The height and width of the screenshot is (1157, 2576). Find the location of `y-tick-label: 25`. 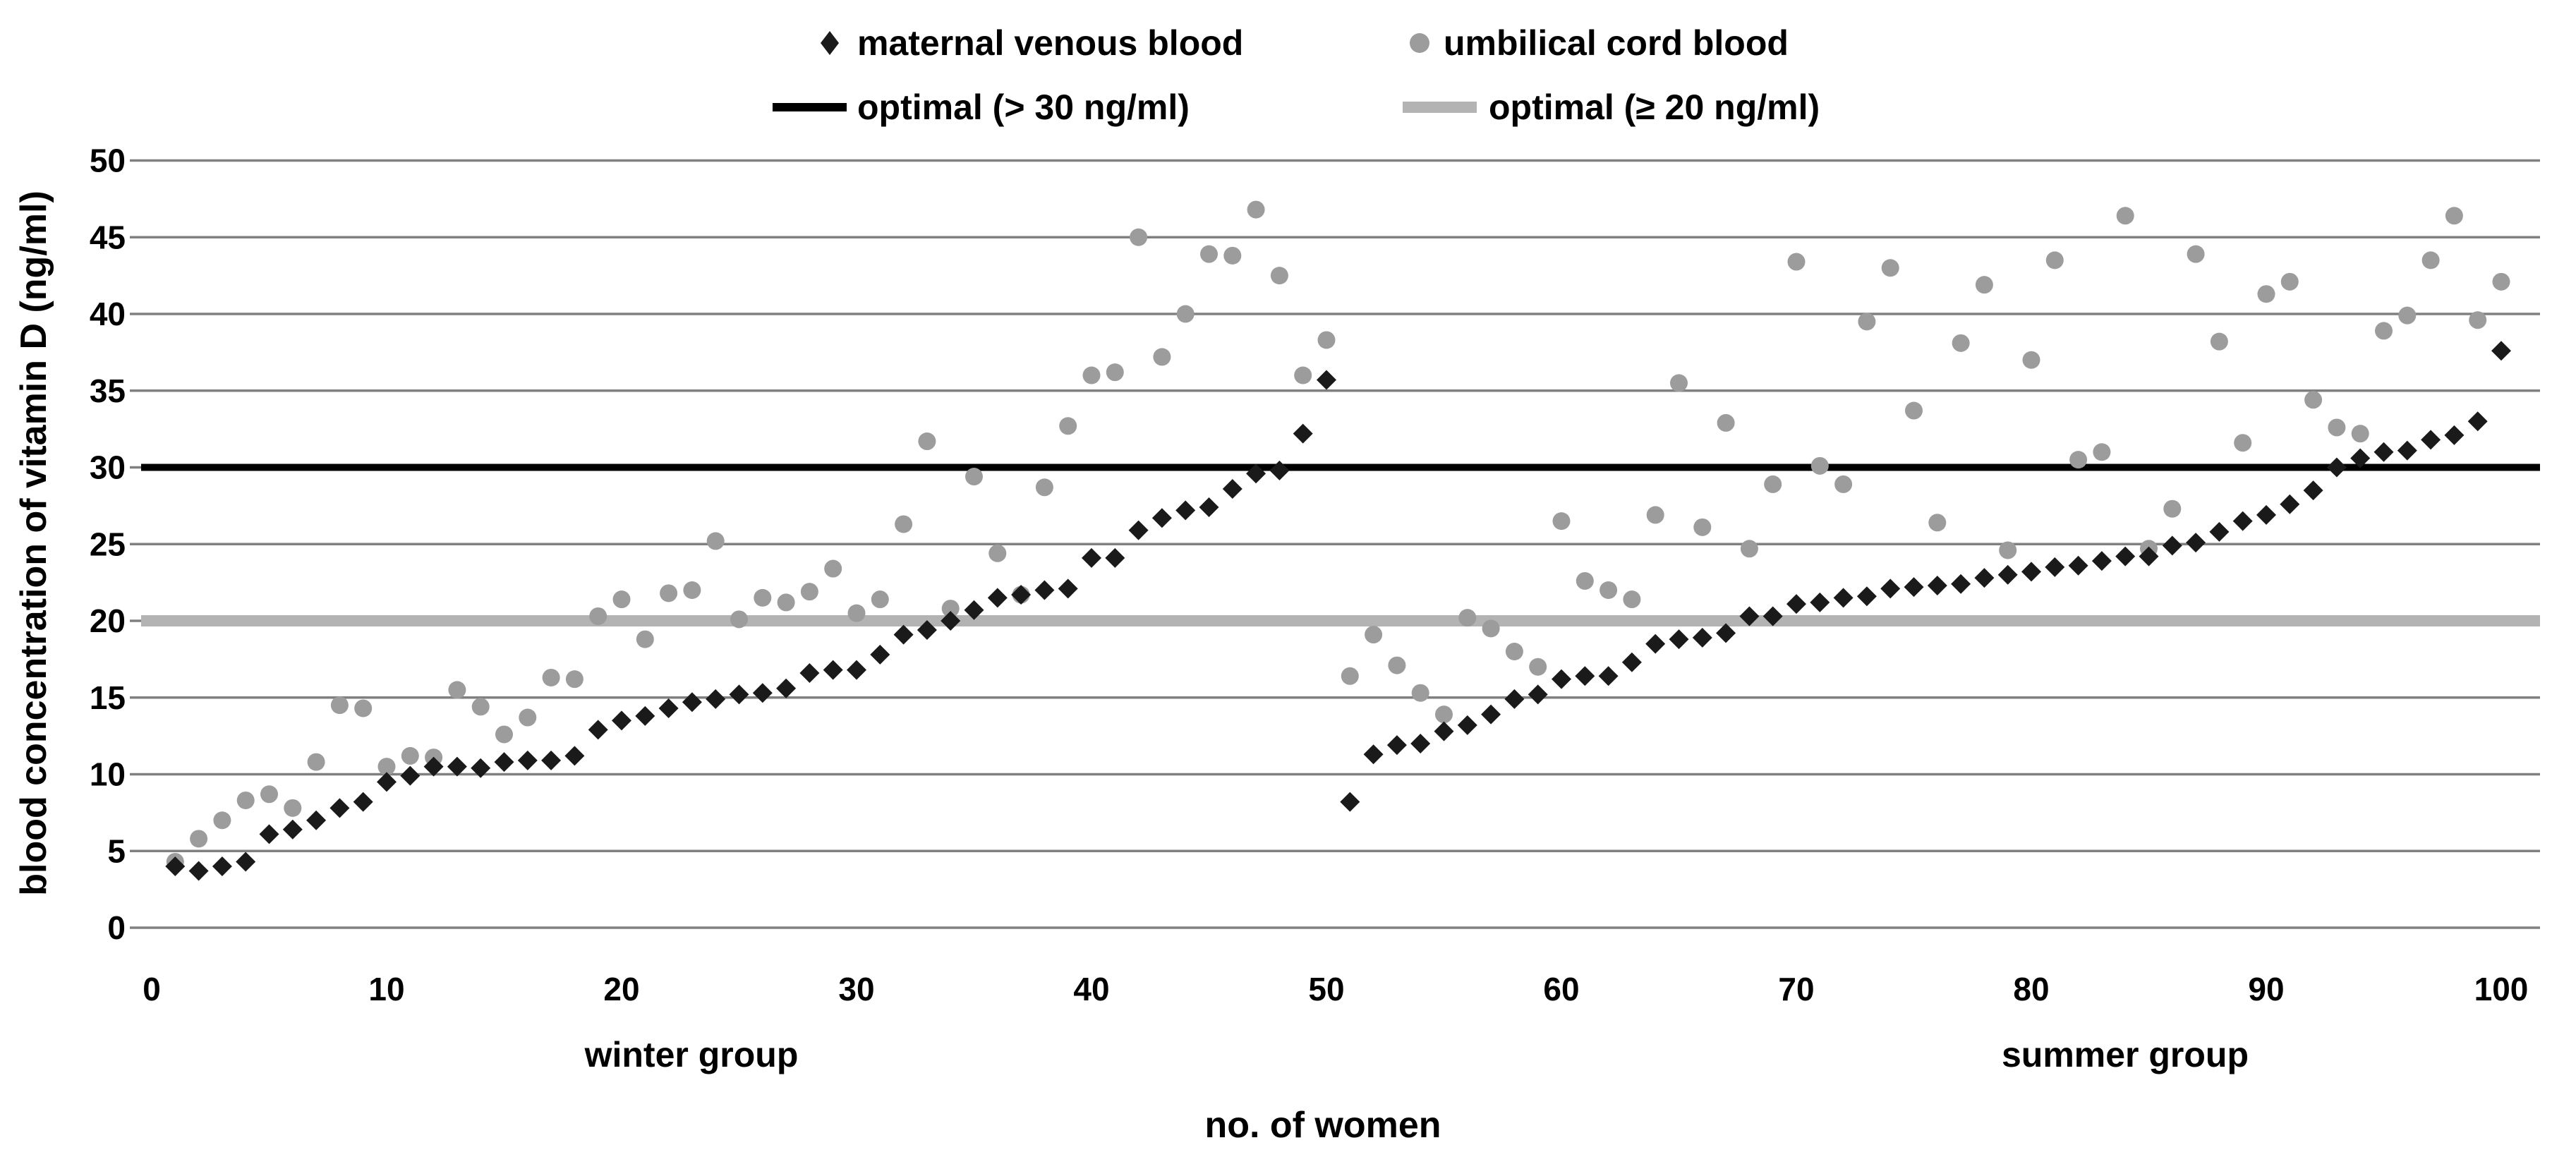

y-tick-label: 25 is located at coordinates (108, 544).